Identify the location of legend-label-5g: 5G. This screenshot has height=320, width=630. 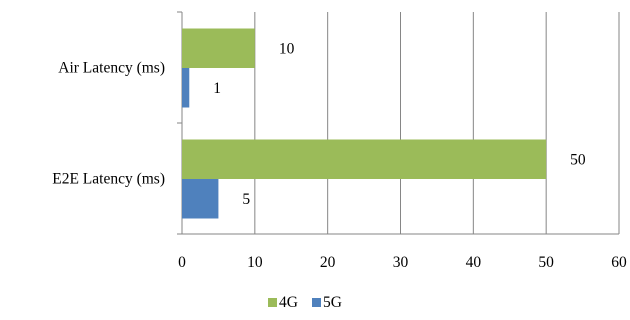
(332, 302).